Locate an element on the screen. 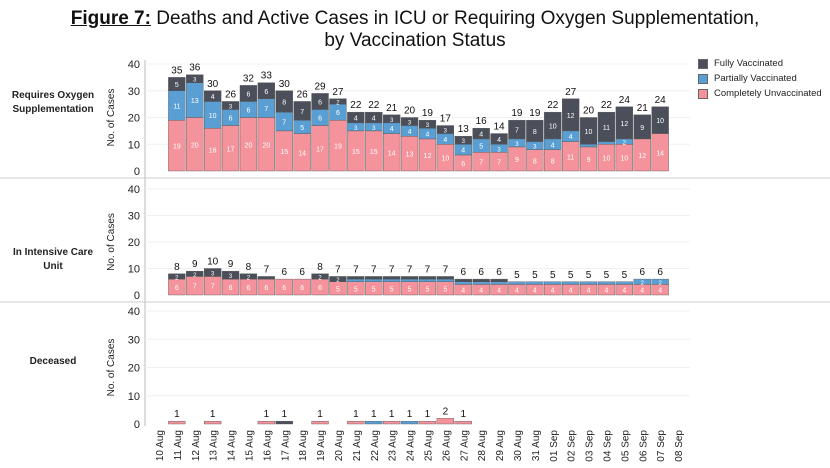  x-tick-label: 20 Aug is located at coordinates (339, 445).